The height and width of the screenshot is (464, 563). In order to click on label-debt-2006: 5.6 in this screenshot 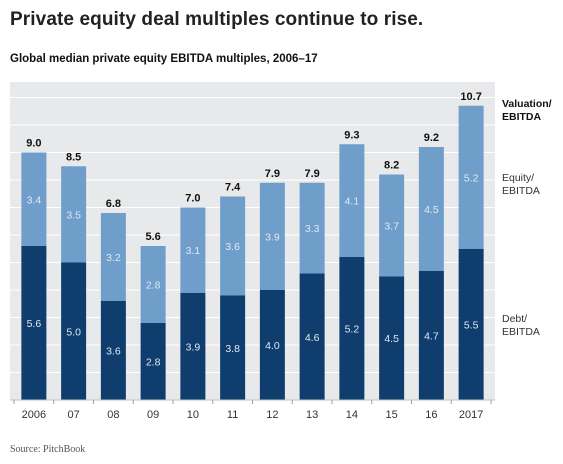, I will do `click(34, 324)`.